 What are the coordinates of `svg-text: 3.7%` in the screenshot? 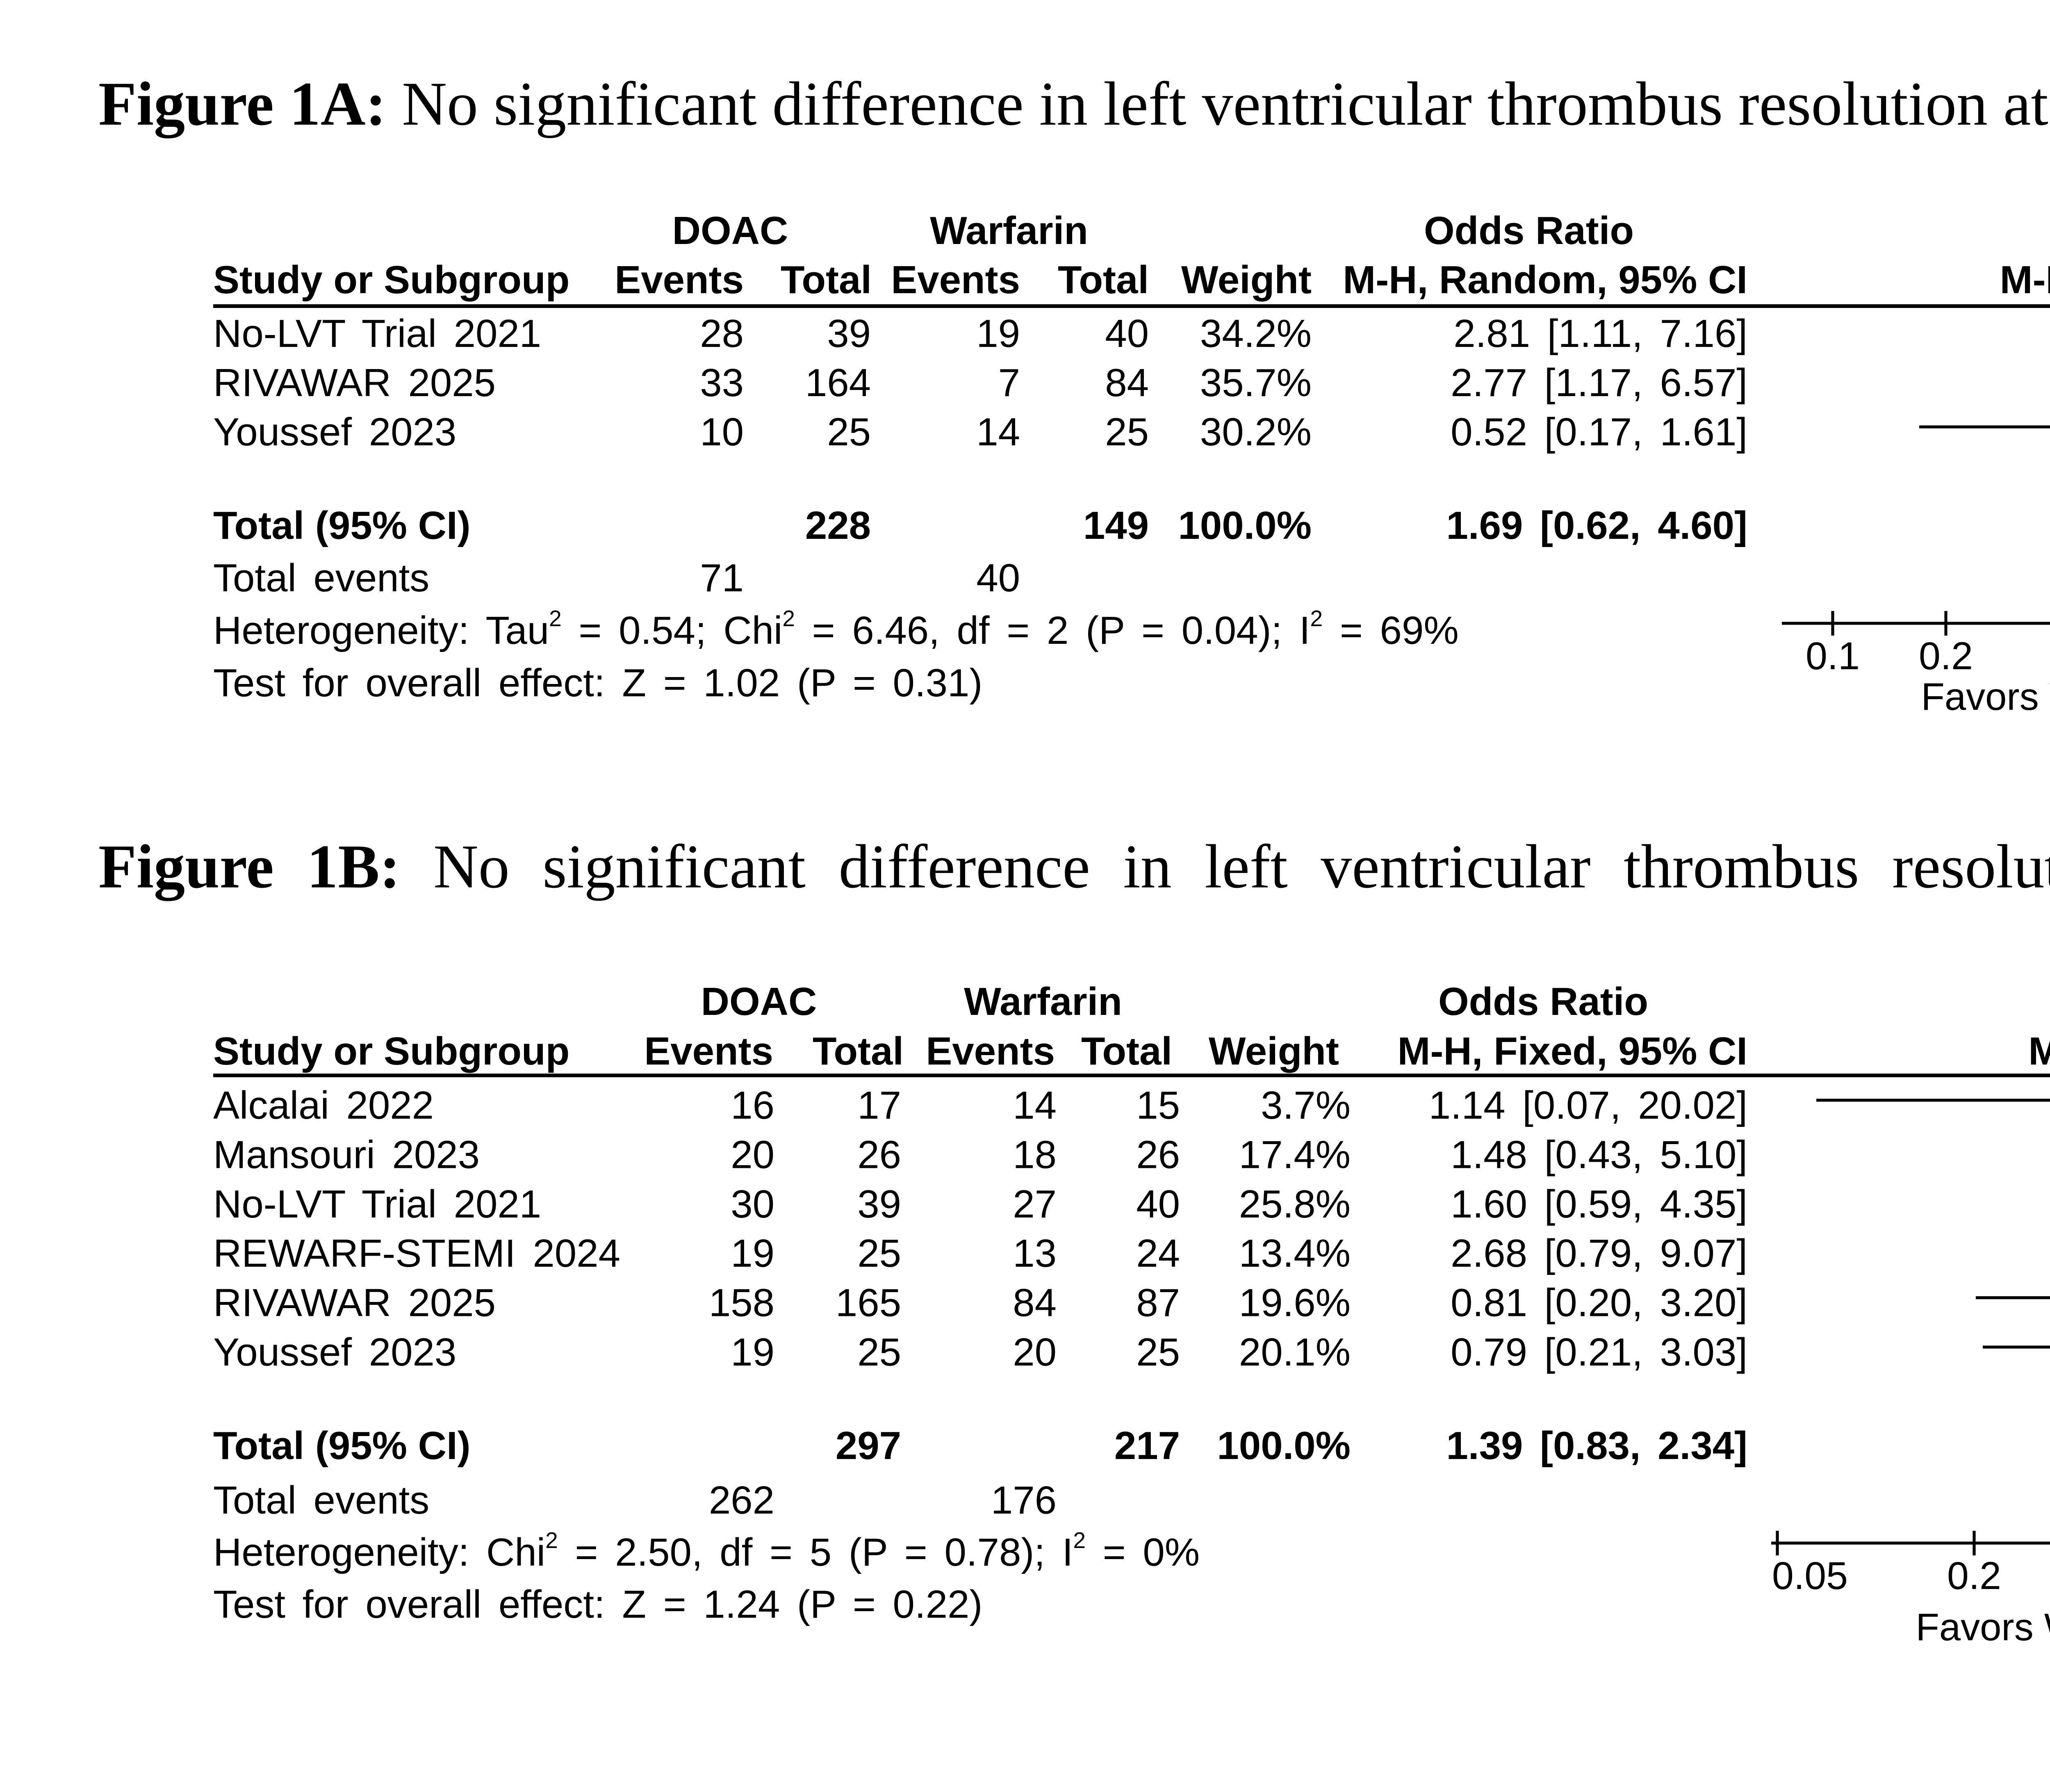 It's located at (1306, 1105).